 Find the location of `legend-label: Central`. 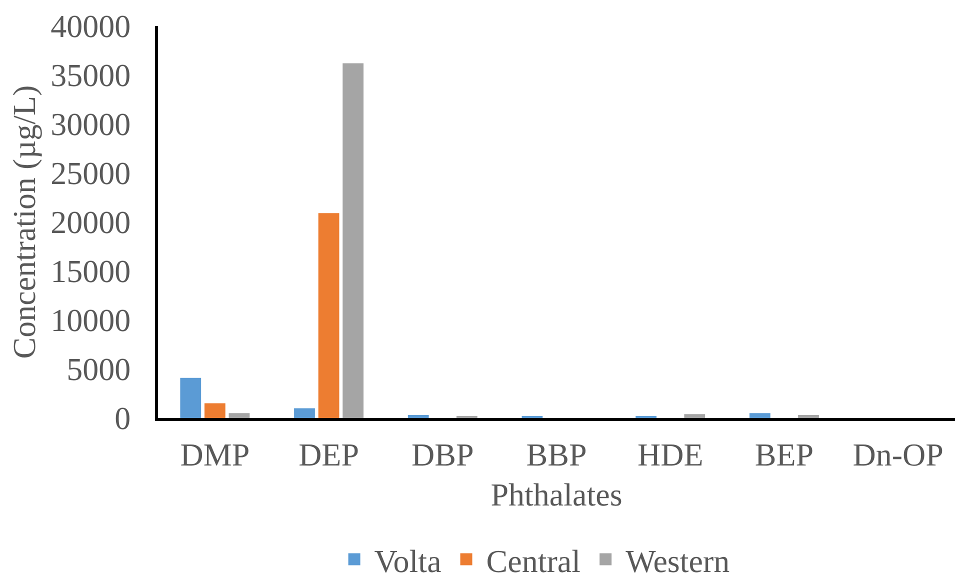

legend-label: Central is located at coordinates (533, 560).